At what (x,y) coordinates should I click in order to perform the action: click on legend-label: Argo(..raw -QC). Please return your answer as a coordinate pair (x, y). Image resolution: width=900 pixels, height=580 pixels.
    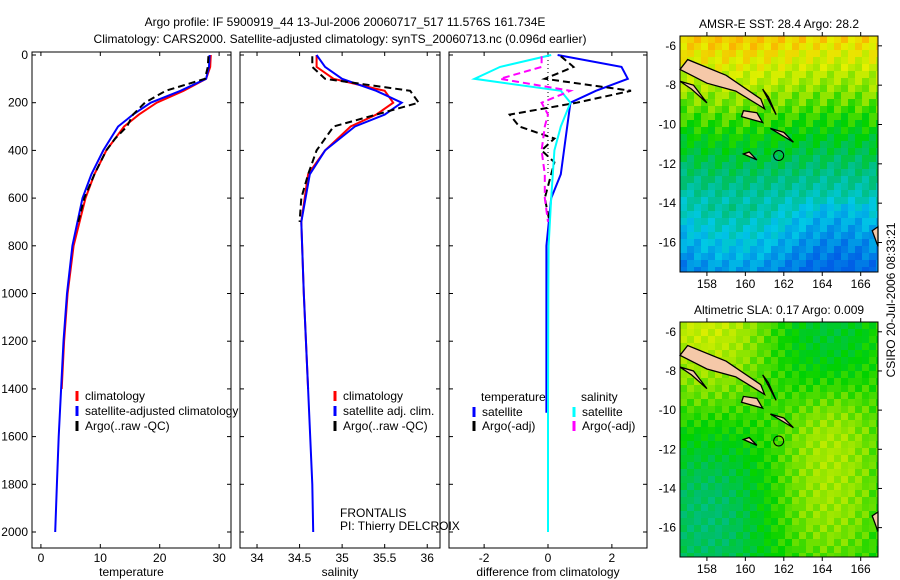
    Looking at the image, I should click on (127, 426).